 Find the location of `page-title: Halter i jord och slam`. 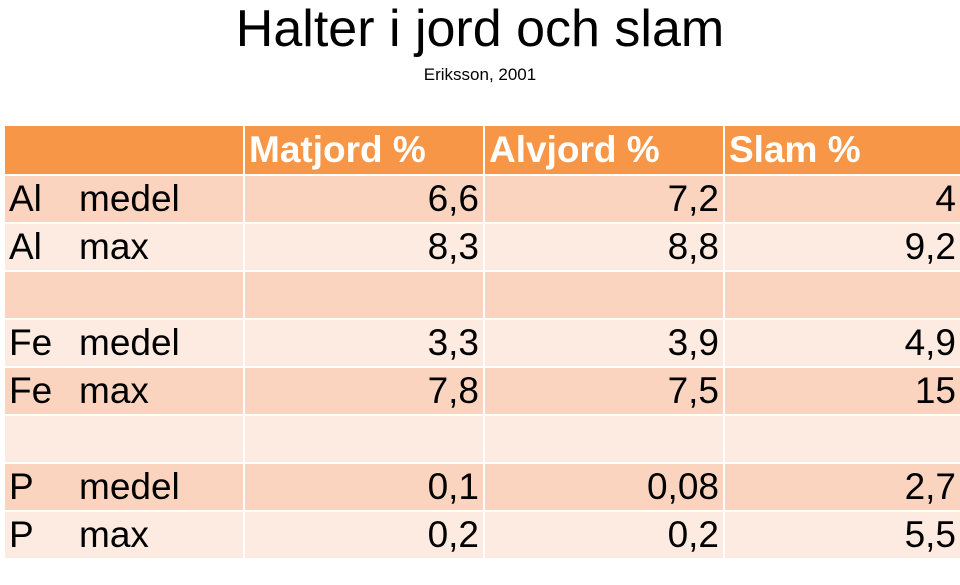

page-title: Halter i jord och slam is located at coordinates (480, 29).